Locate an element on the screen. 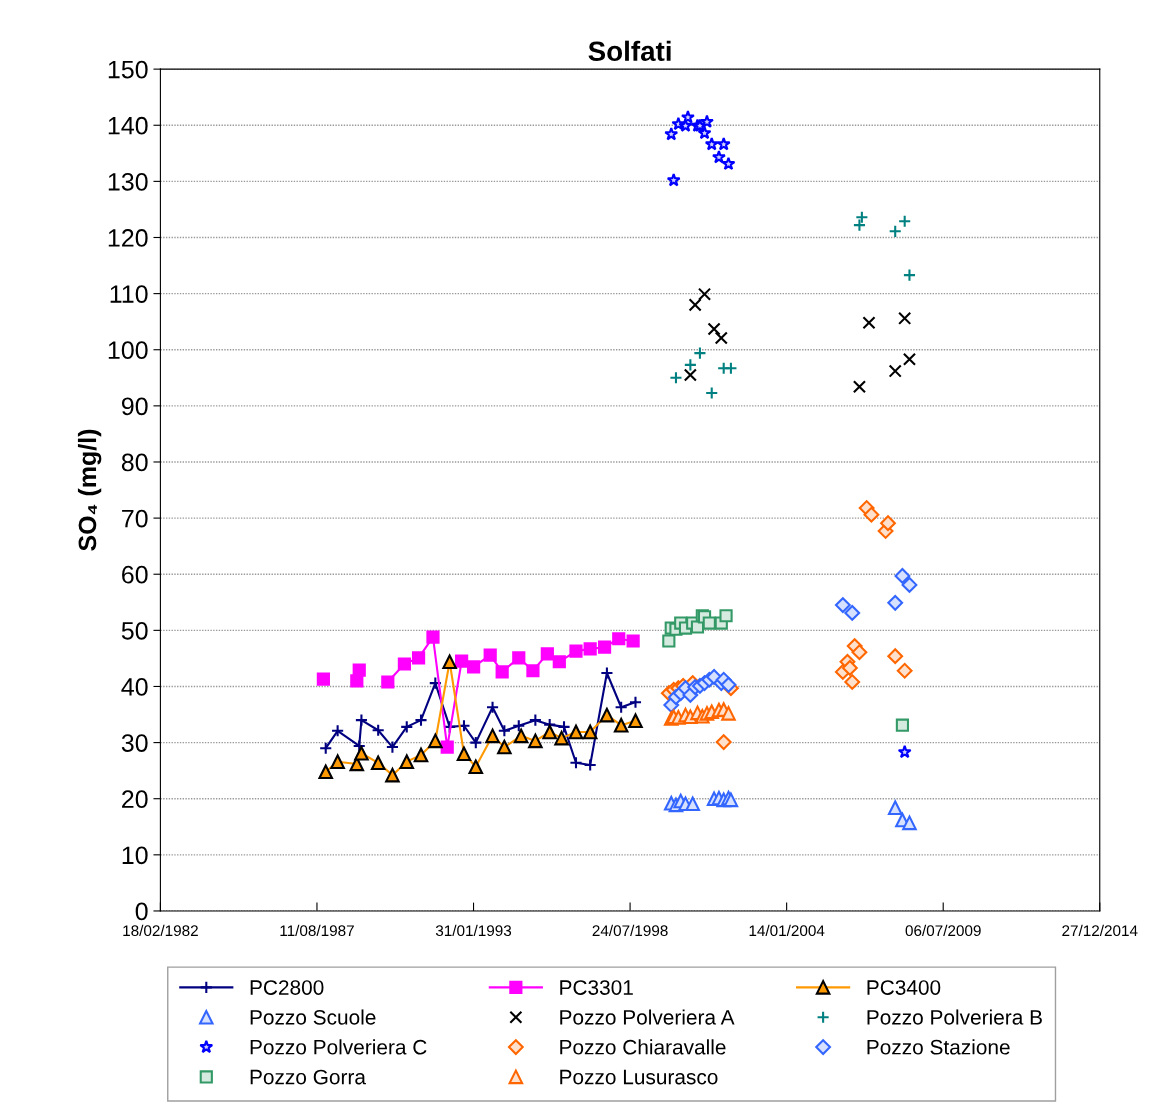 The image size is (1154, 1115). legend-label: Pozzo Chiaravalle is located at coordinates (643, 1047).